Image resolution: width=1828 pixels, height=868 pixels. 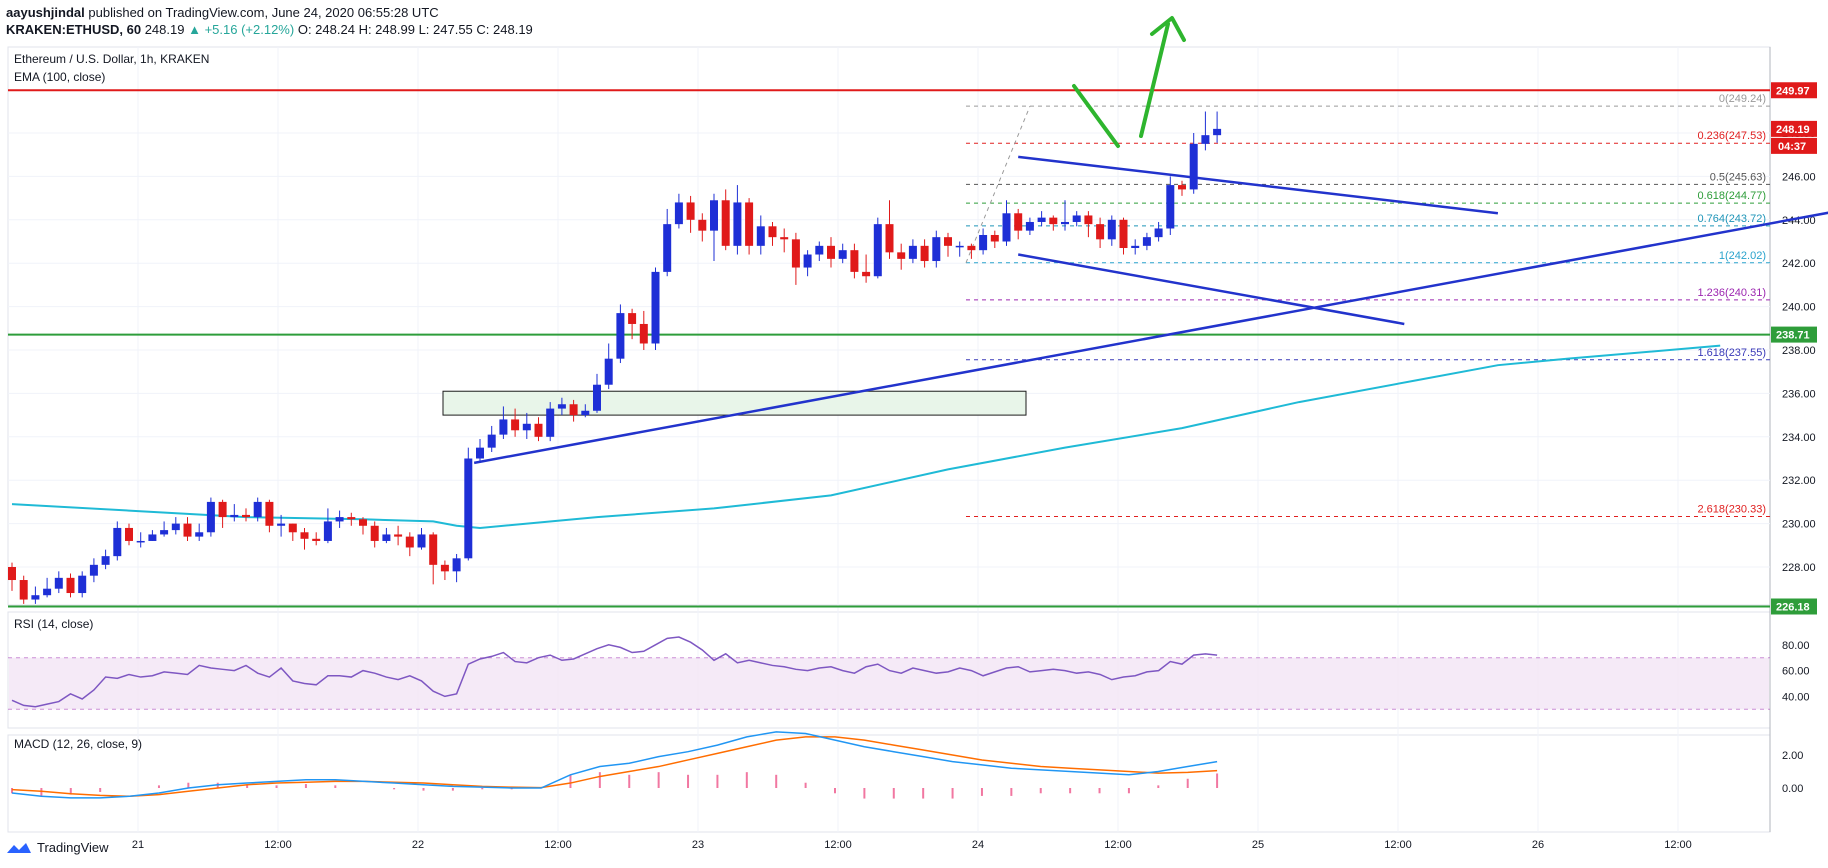 I want to click on rsi-tick-label: 40.00, so click(x=1796, y=697).